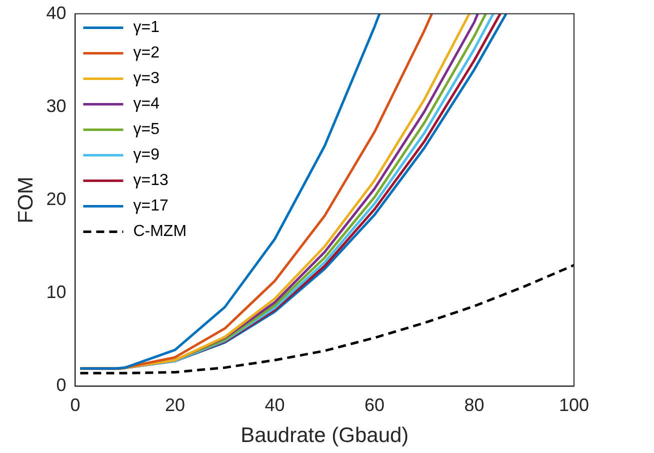 The height and width of the screenshot is (453, 654). Describe the element at coordinates (146, 27) in the screenshot. I see `legend-label: γ=1` at that location.